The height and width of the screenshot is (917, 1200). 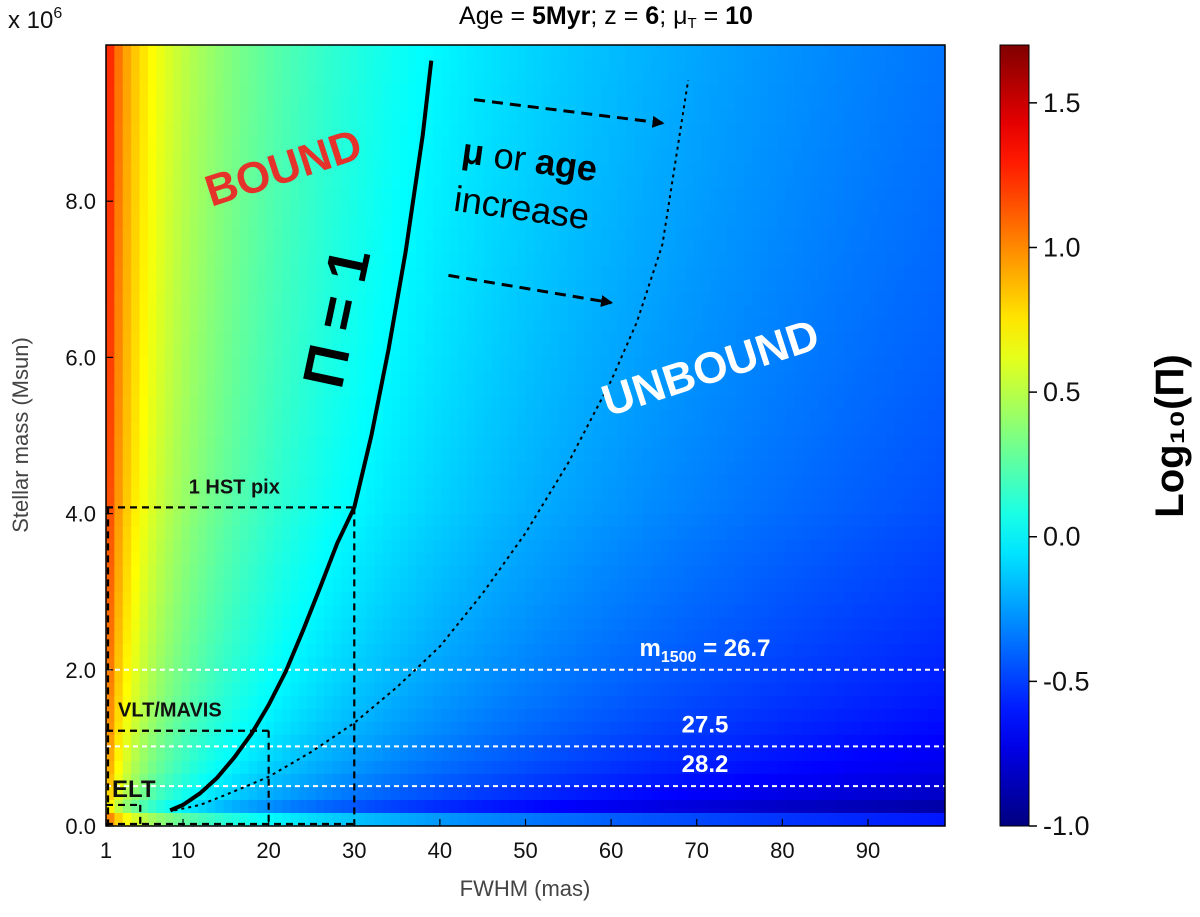 What do you see at coordinates (691, 23) in the screenshot?
I see `title-mu-subscript: T` at bounding box center [691, 23].